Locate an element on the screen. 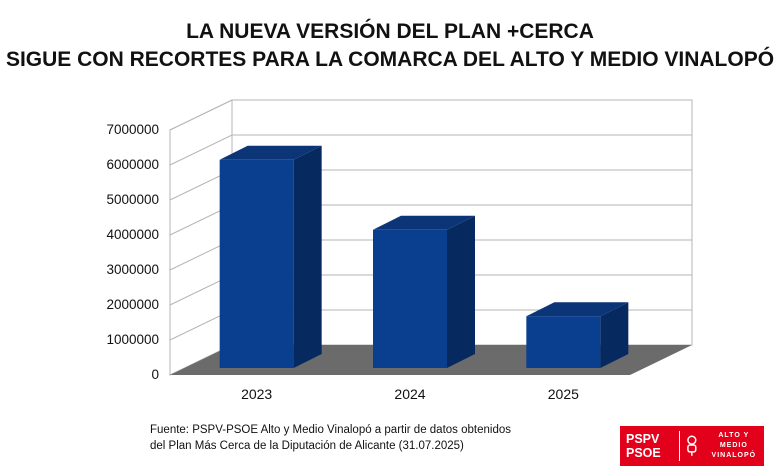  y-tick-label: 4000000 is located at coordinates (132, 234).